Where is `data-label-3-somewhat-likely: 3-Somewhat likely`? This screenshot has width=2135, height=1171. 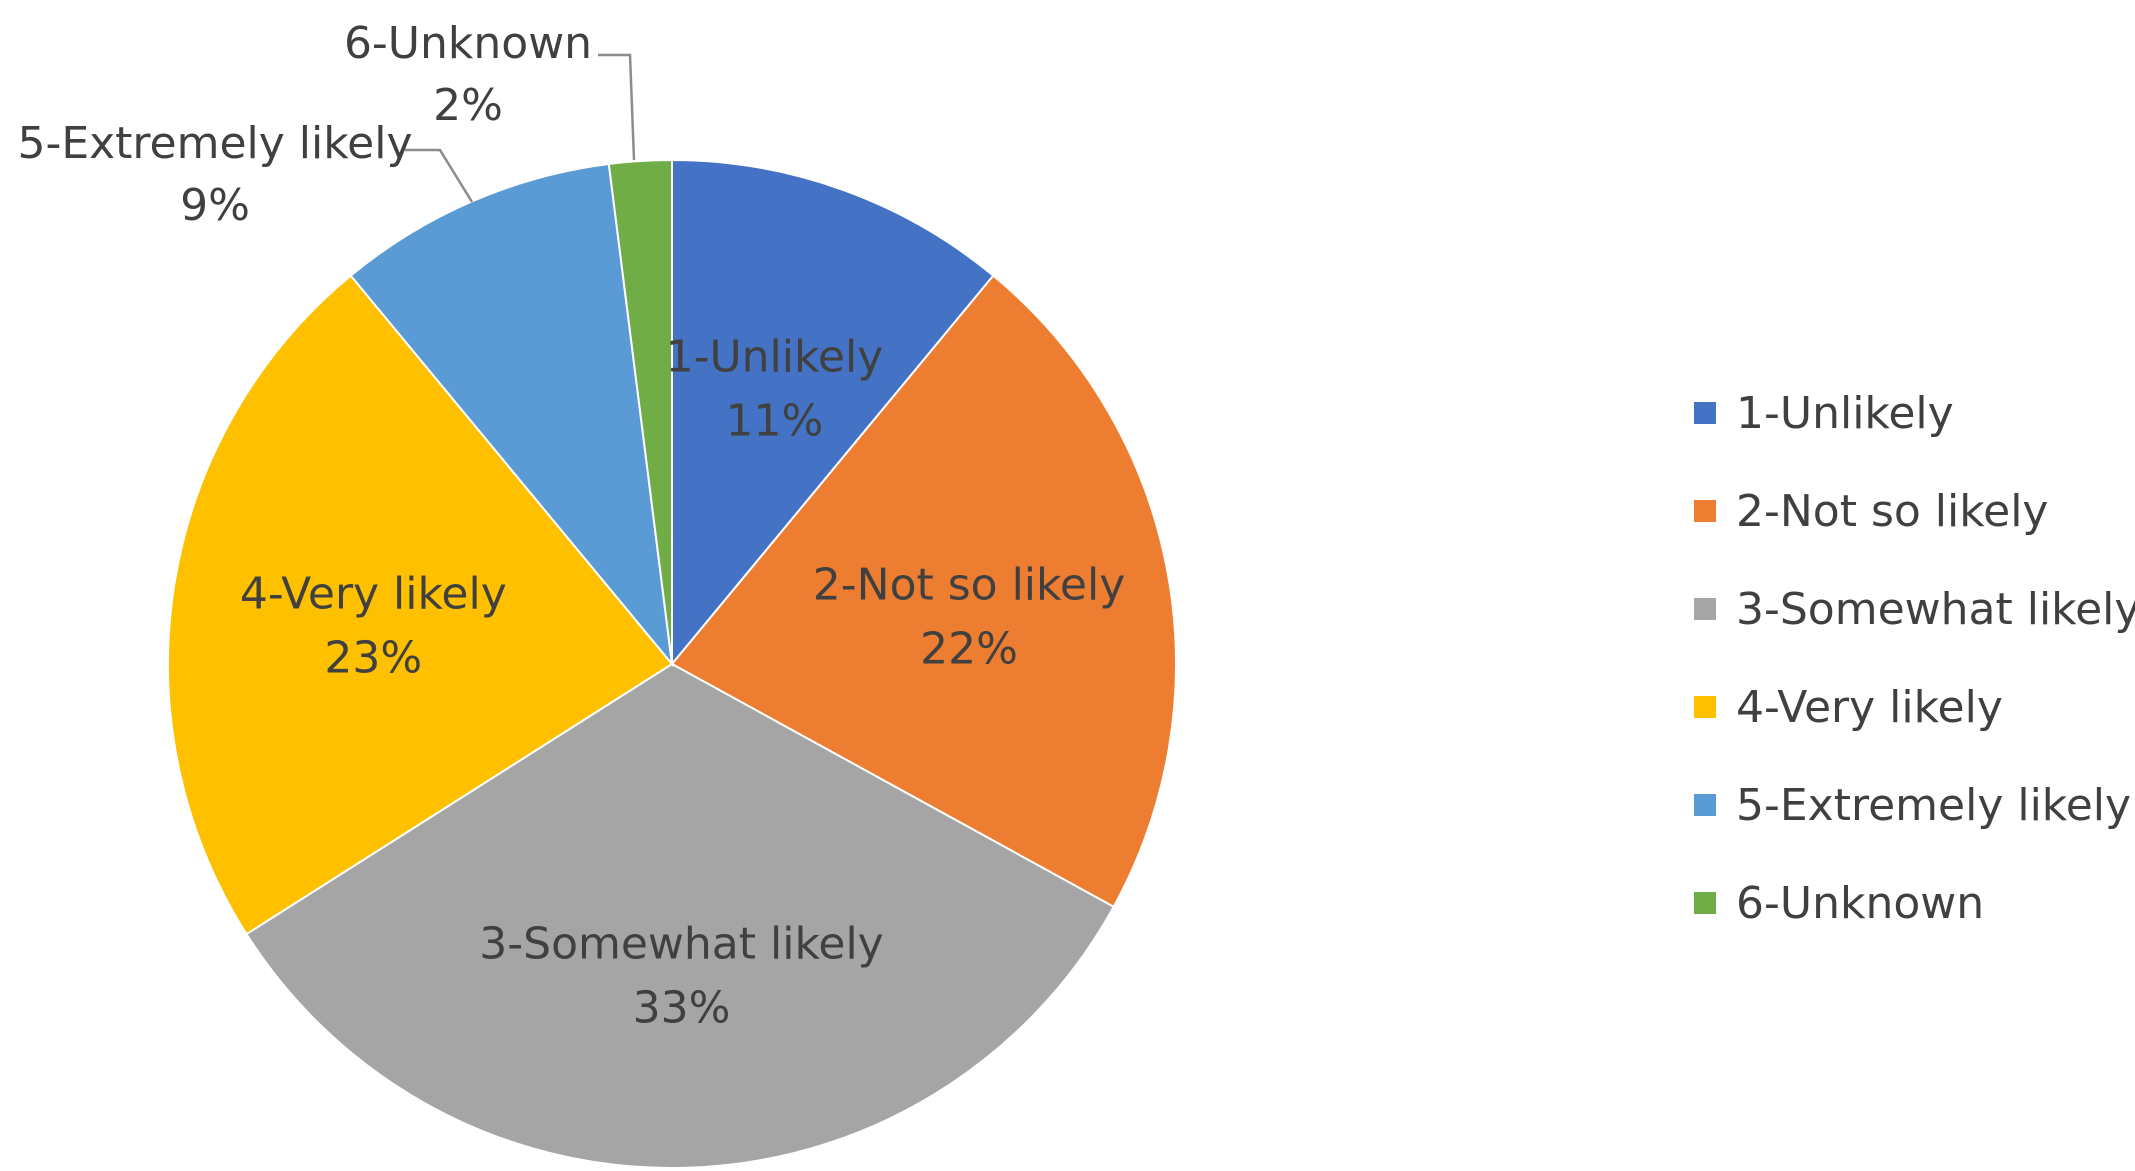
data-label-3-somewhat-likely: 3-Somewhat likely is located at coordinates (681, 943).